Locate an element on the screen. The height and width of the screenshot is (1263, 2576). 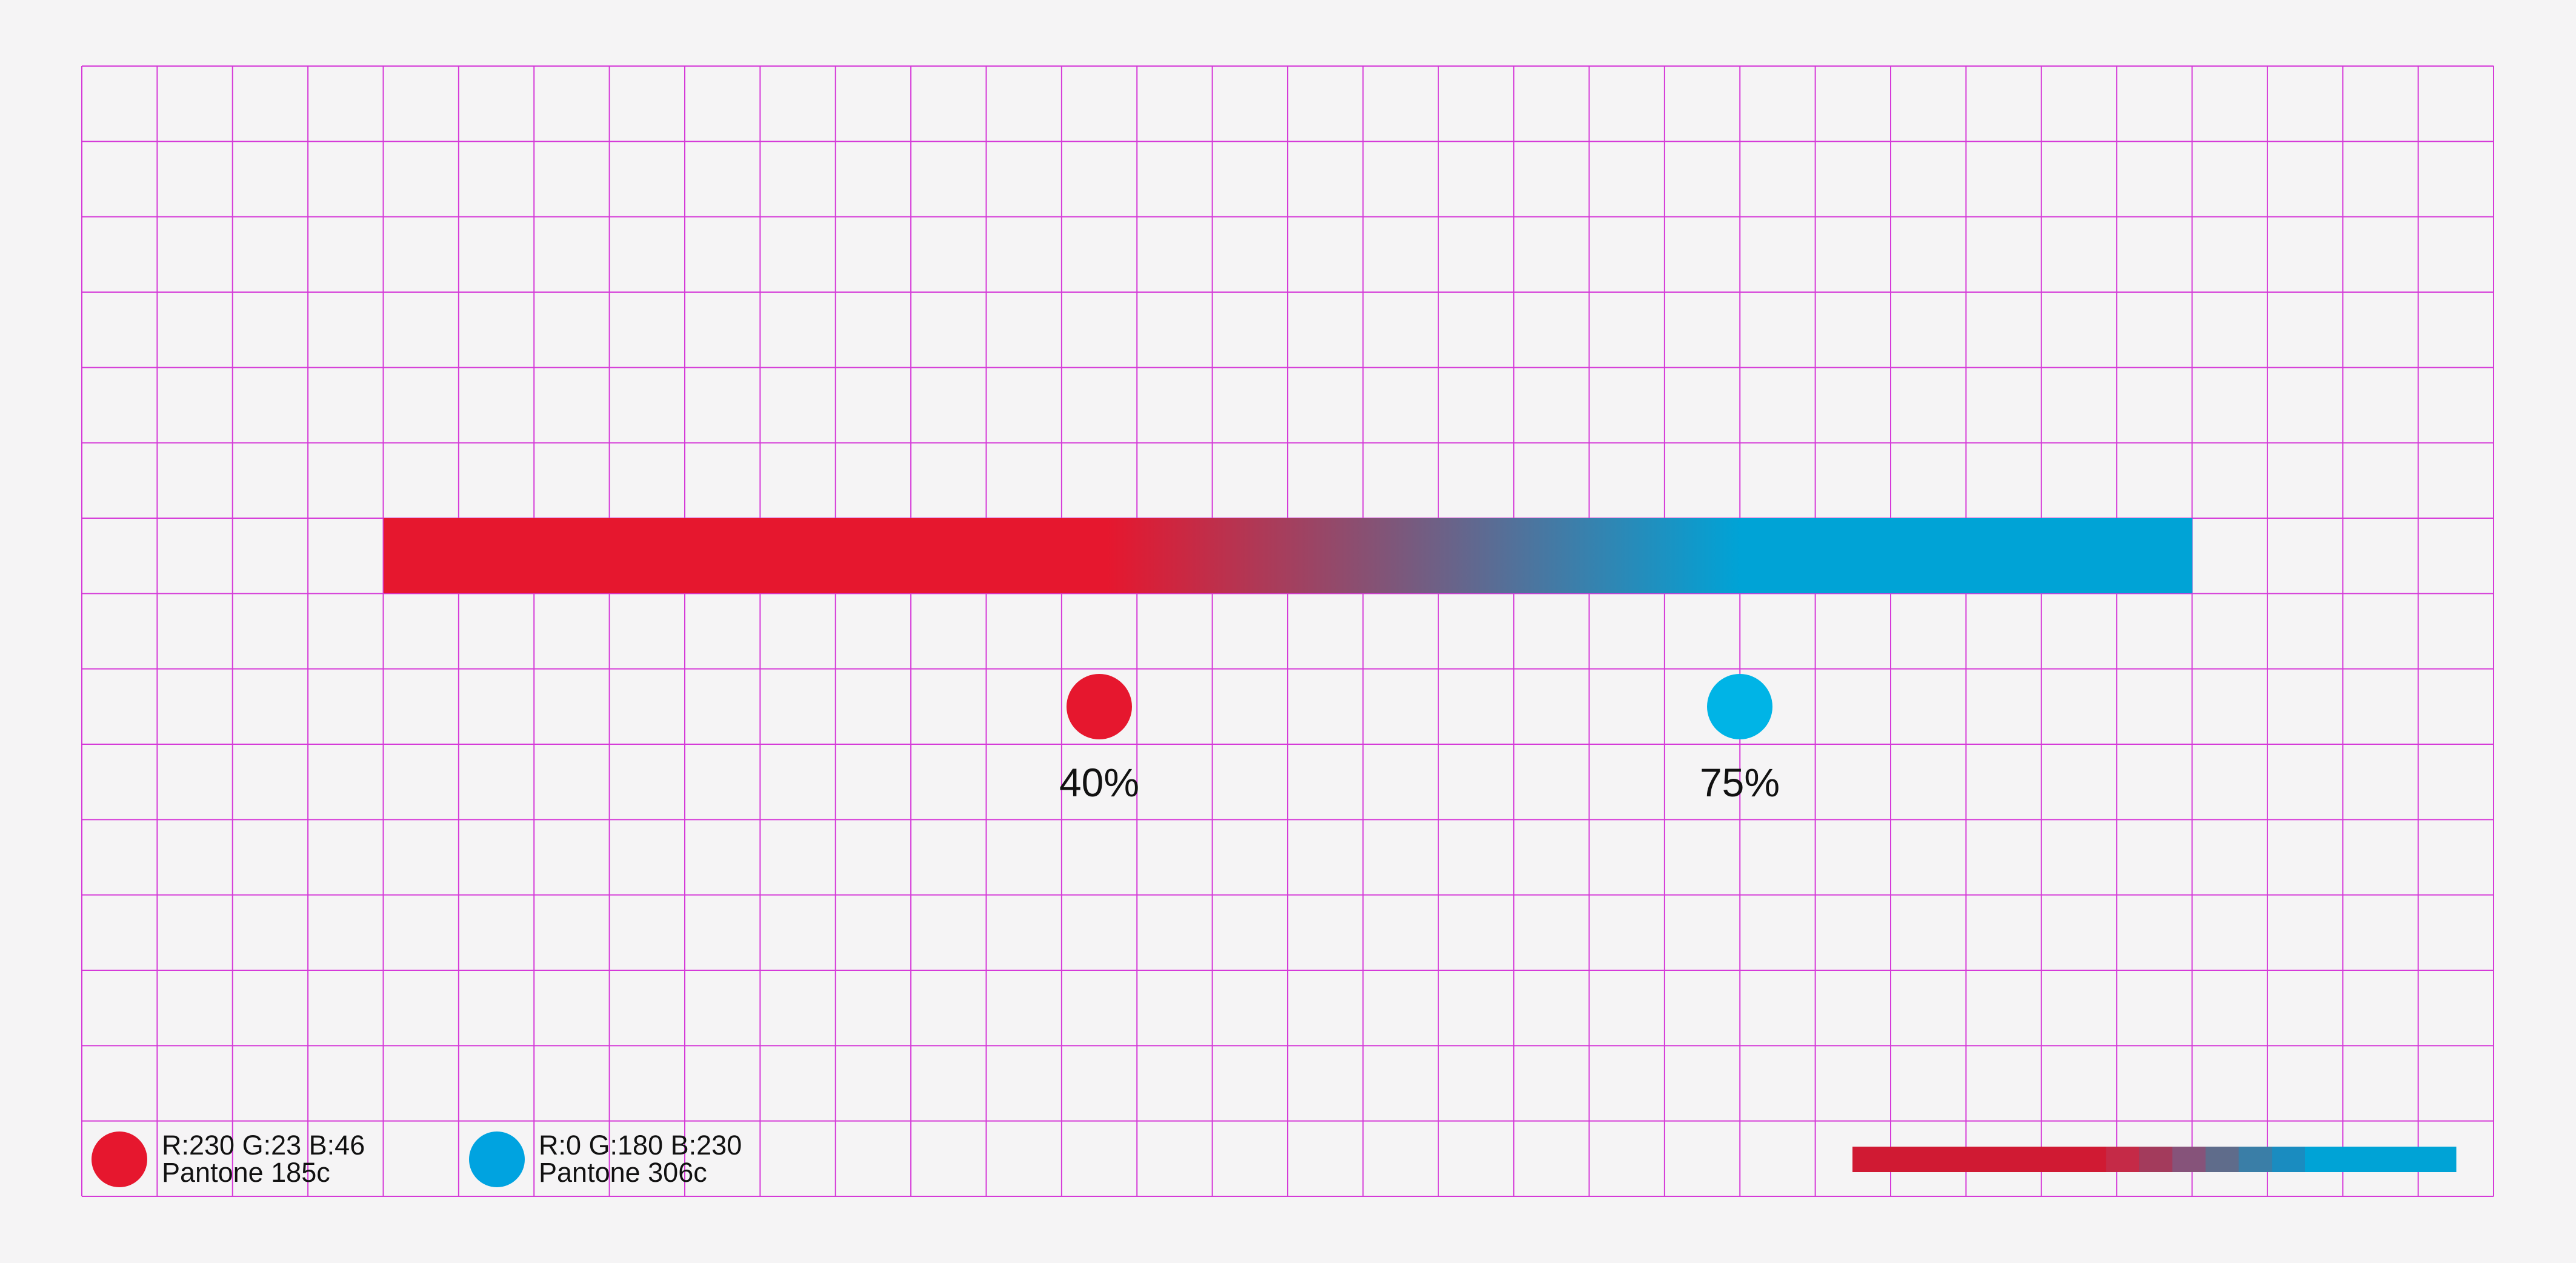
legend-swatch-blue is located at coordinates (497, 1159).